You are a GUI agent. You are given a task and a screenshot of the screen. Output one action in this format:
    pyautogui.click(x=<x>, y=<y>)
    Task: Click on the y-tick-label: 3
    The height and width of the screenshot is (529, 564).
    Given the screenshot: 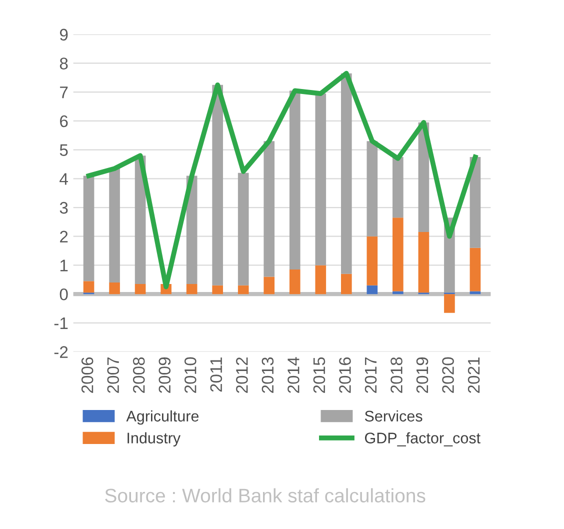 What is the action you would take?
    pyautogui.click(x=64, y=208)
    